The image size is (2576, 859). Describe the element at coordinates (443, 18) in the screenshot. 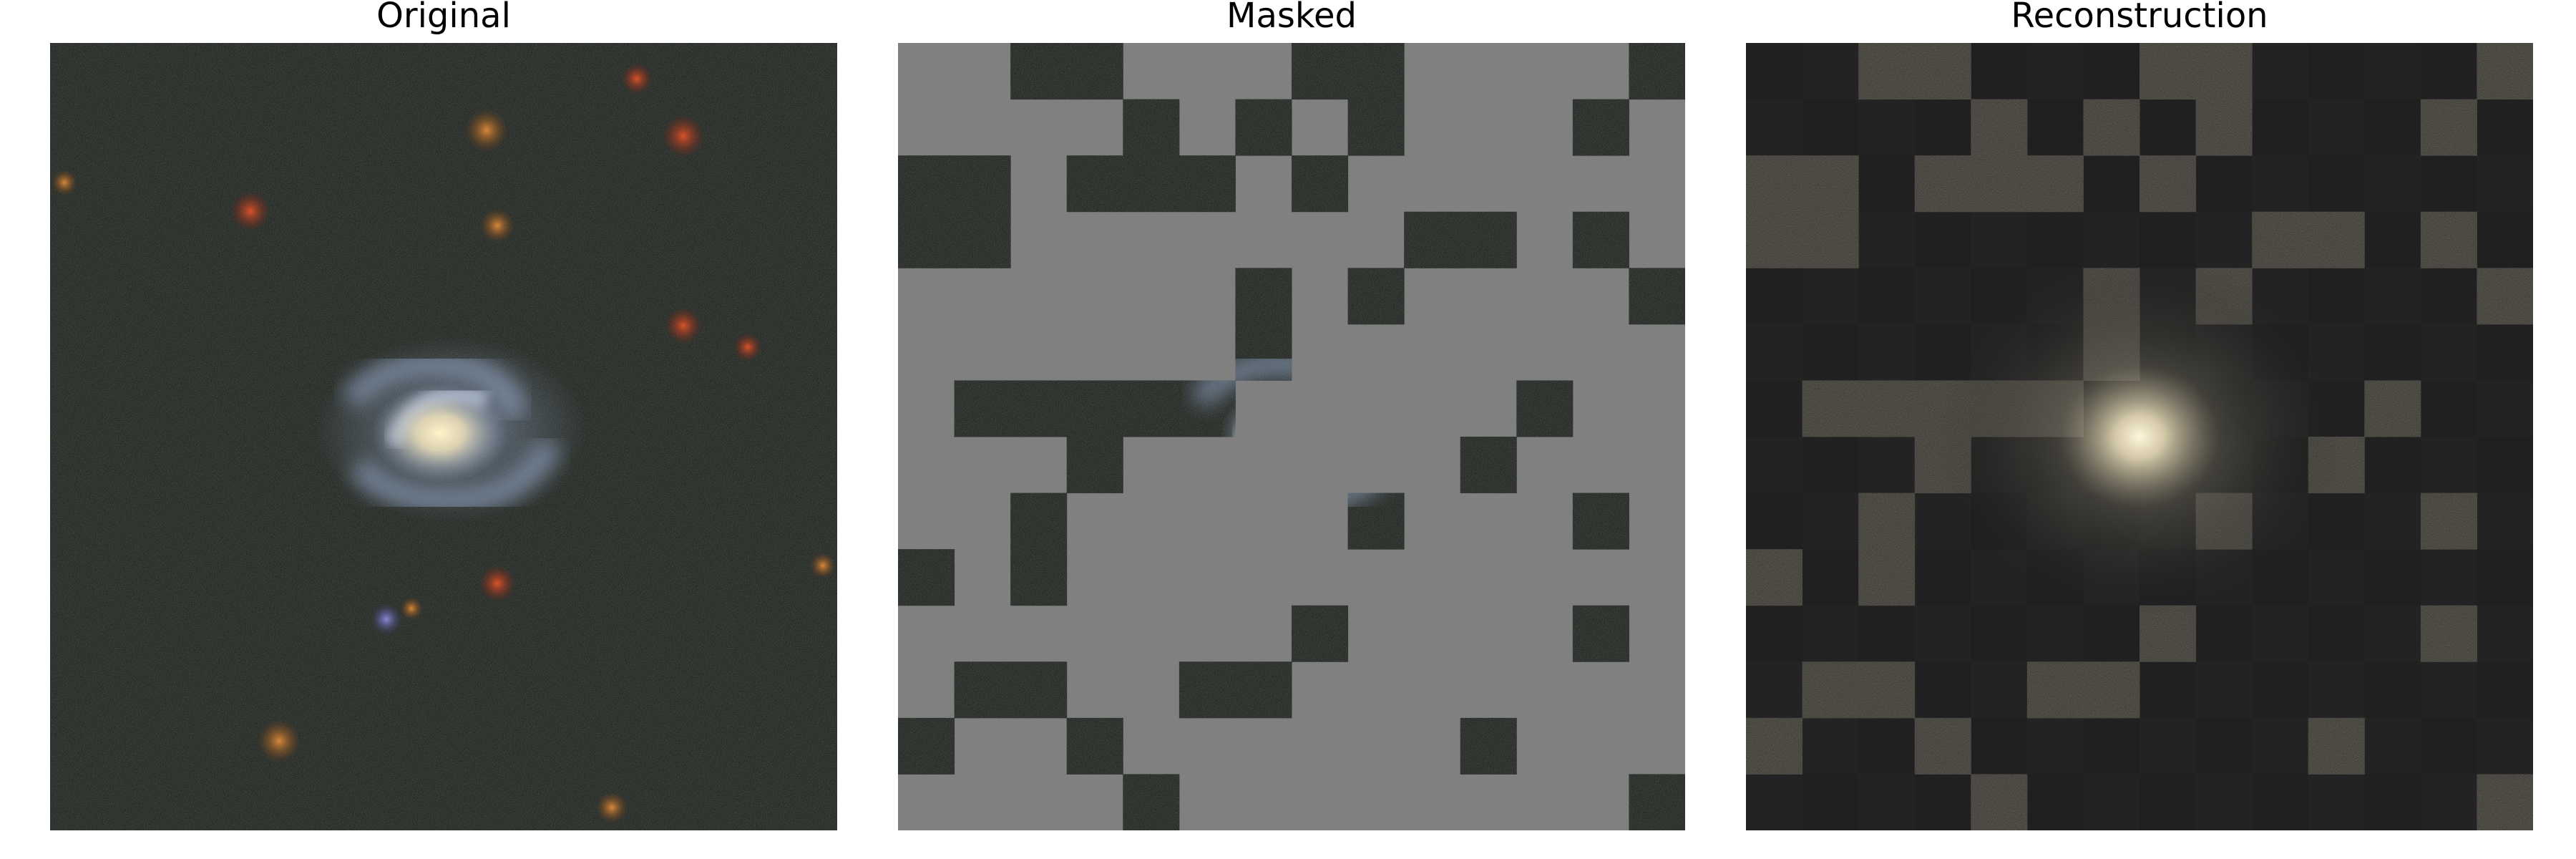

I see `panel-title-original: Original` at that location.